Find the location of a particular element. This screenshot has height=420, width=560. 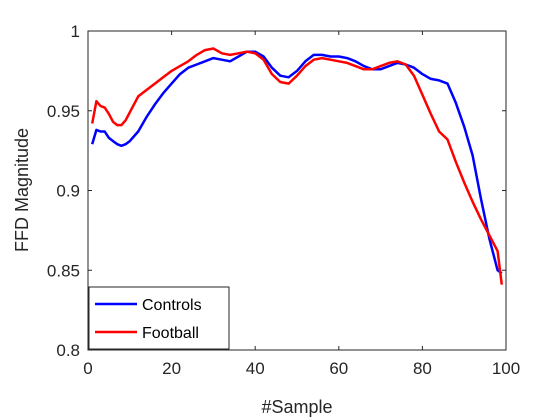

y-tick-label: 0.95 is located at coordinates (63, 111).